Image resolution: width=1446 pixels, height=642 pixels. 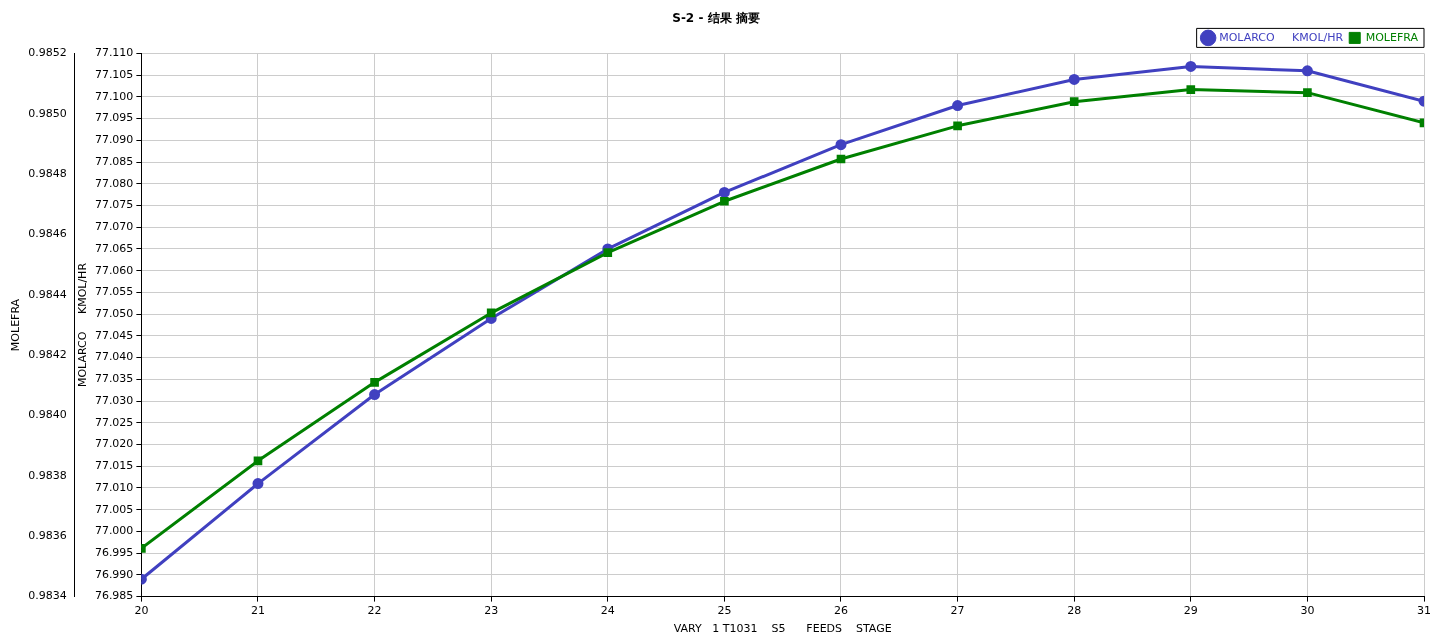 I want to click on y-tick-label: 77.045, so click(x=114, y=335).